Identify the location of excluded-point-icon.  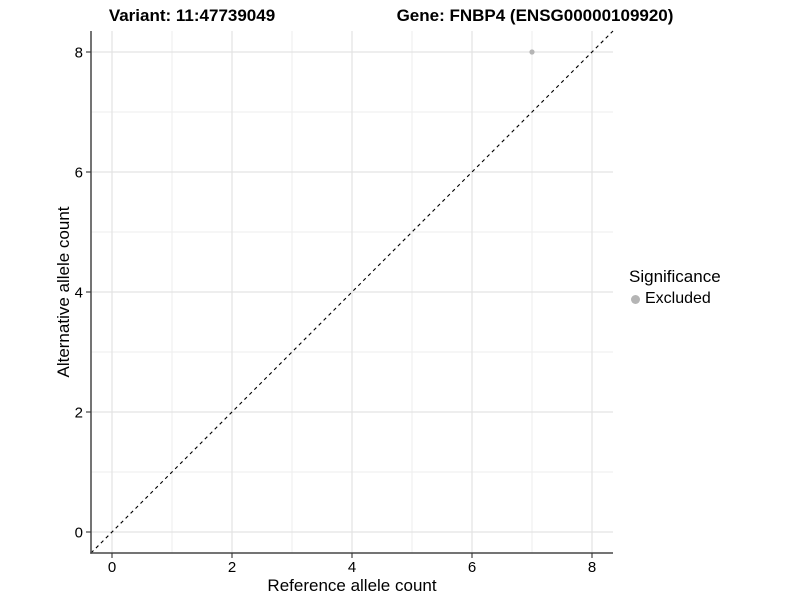
(635, 299).